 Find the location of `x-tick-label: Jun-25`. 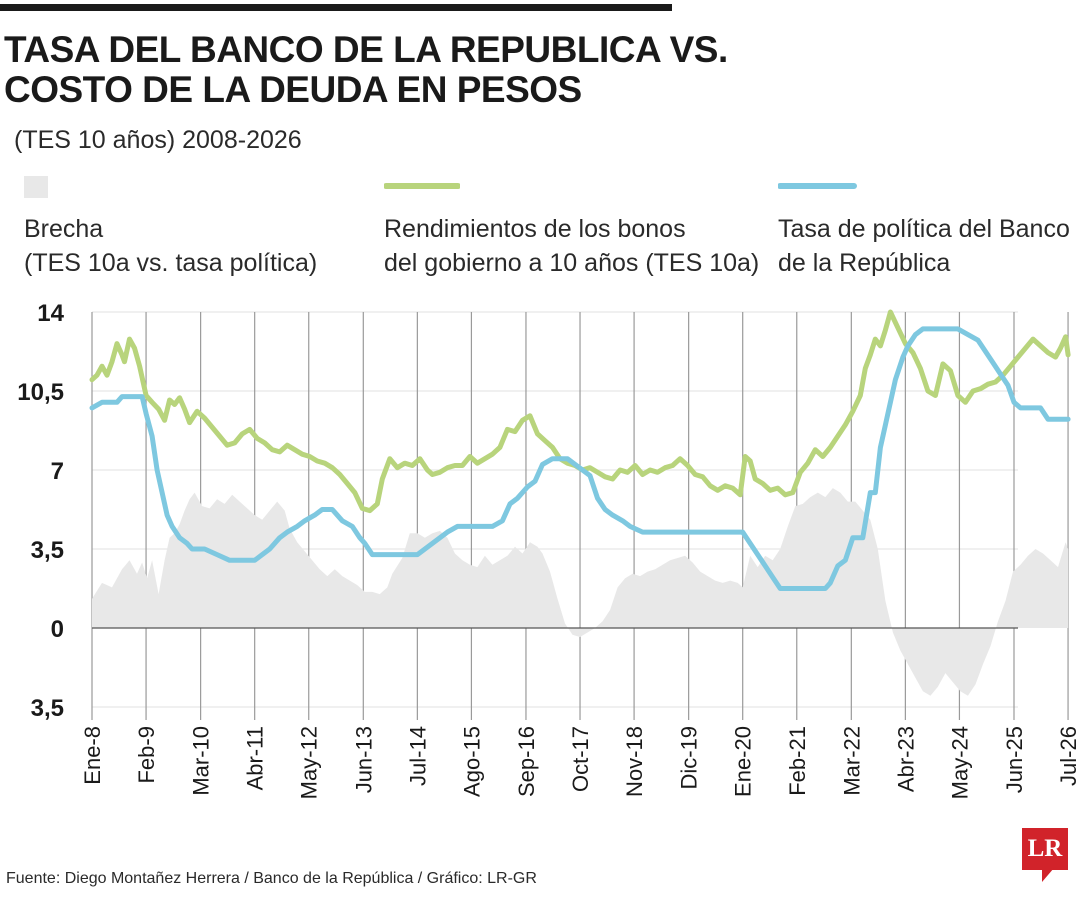

x-tick-label: Jun-25 is located at coordinates (1014, 759).